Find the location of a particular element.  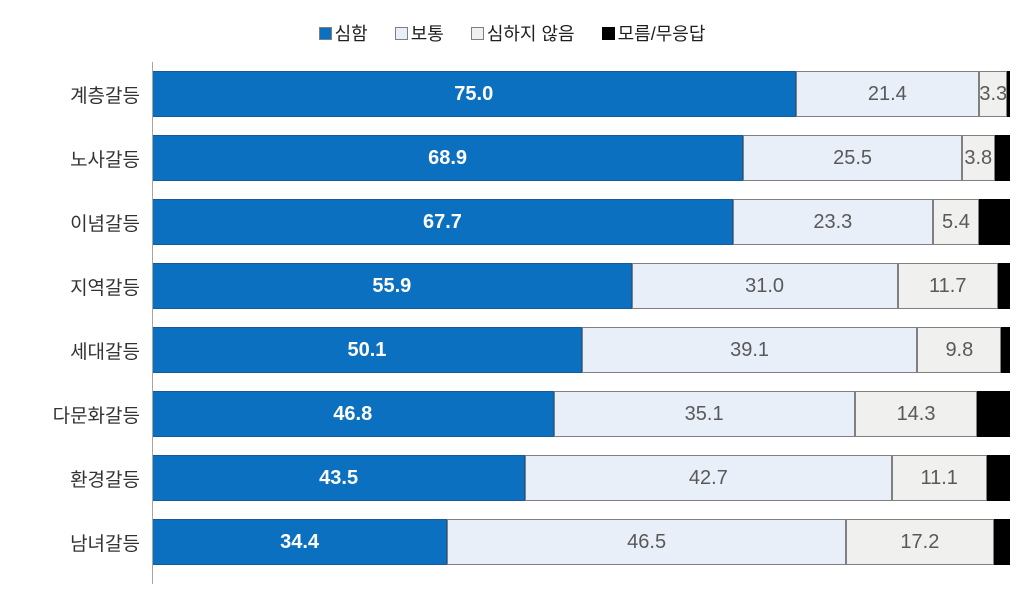

value-label: 46.5 is located at coordinates (647, 542).